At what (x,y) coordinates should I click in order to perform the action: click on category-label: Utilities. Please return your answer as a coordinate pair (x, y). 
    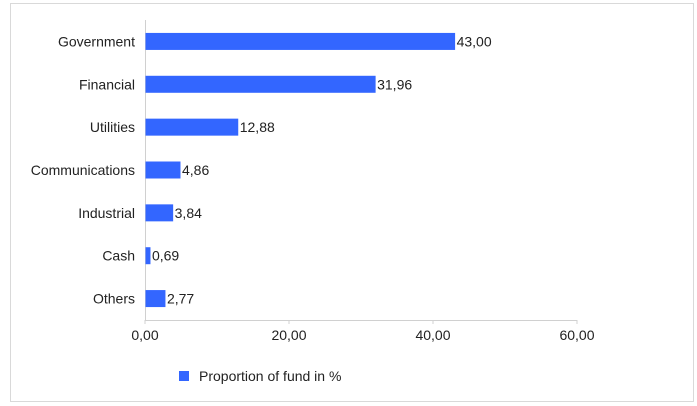
    Looking at the image, I should click on (112, 127).